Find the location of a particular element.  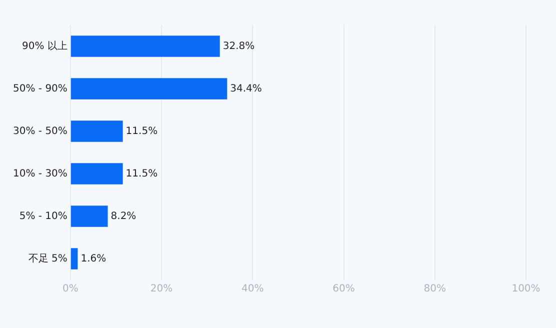

x-tick-label: 0% is located at coordinates (70, 289).